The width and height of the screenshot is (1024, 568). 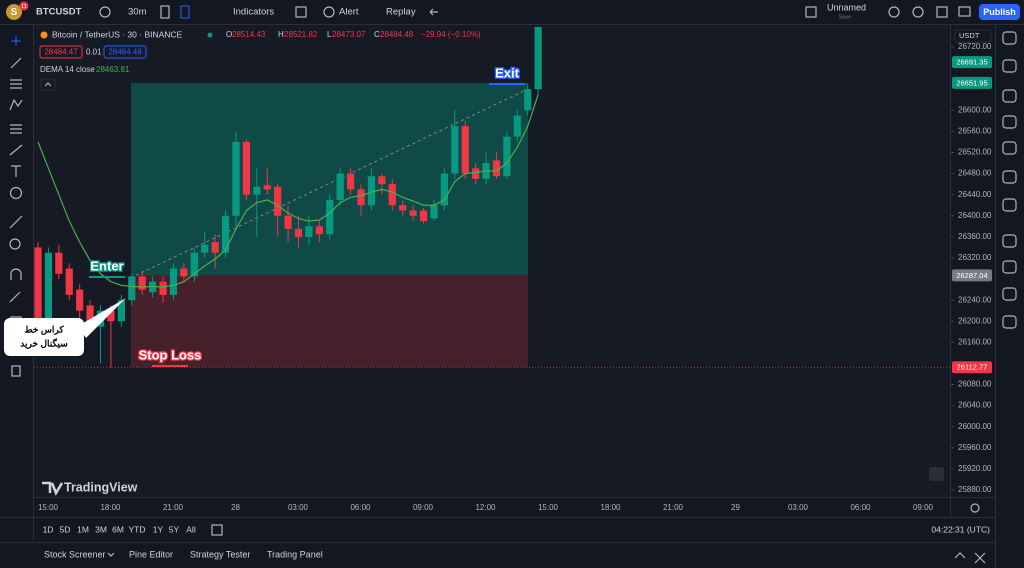 I want to click on fib-tool, so click(x=16, y=84).